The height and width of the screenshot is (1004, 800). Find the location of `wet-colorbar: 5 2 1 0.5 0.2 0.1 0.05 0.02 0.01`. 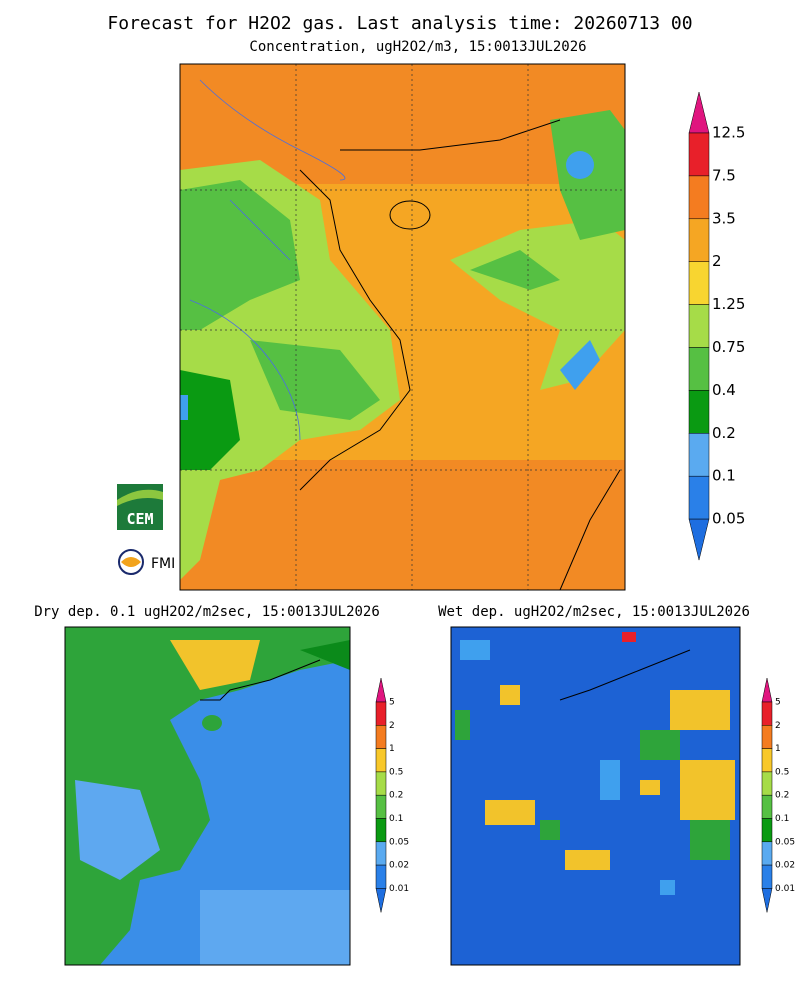

wet-colorbar: 5 2 1 0.5 0.2 0.1 0.05 0.02 0.01 is located at coordinates (778, 795).